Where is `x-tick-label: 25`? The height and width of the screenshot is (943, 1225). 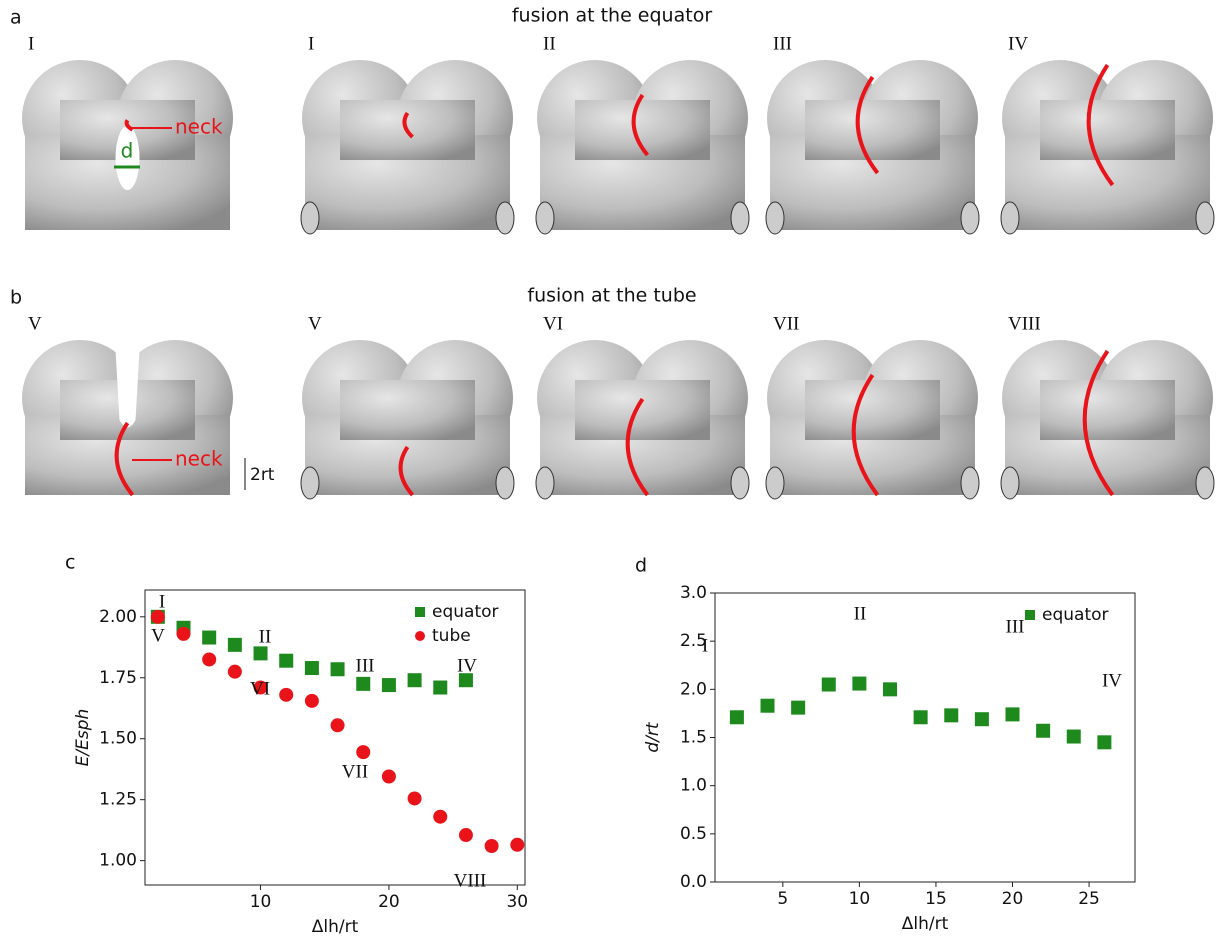
x-tick-label: 25 is located at coordinates (1089, 899).